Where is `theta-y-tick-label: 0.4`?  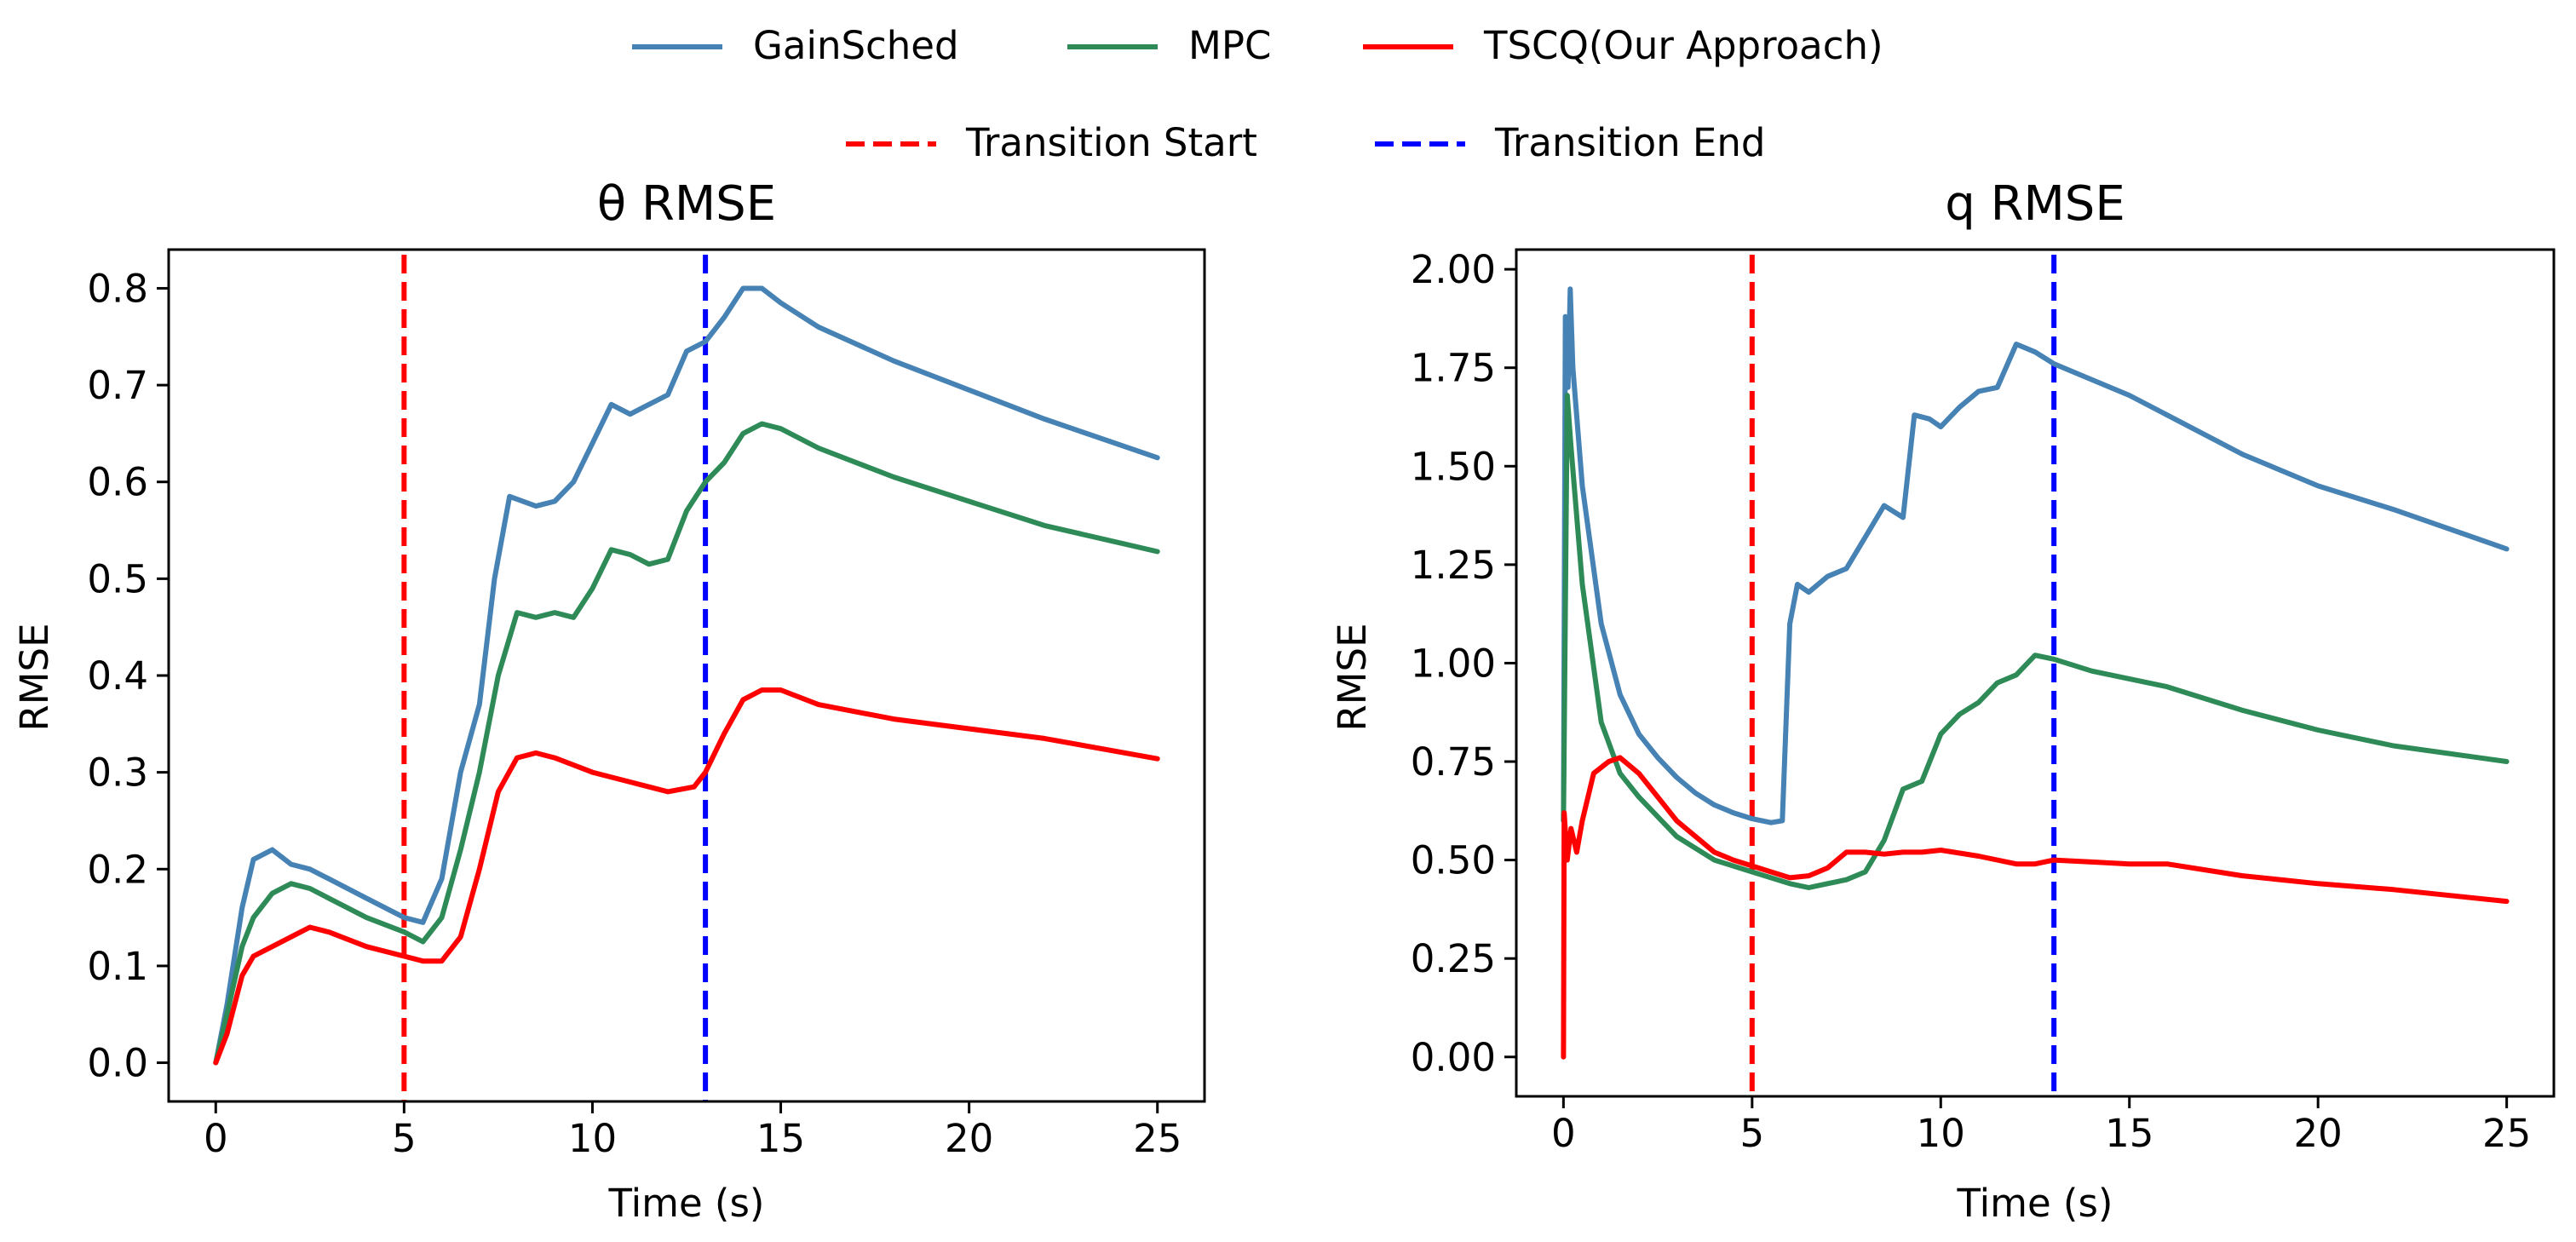 theta-y-tick-label: 0.4 is located at coordinates (117, 676).